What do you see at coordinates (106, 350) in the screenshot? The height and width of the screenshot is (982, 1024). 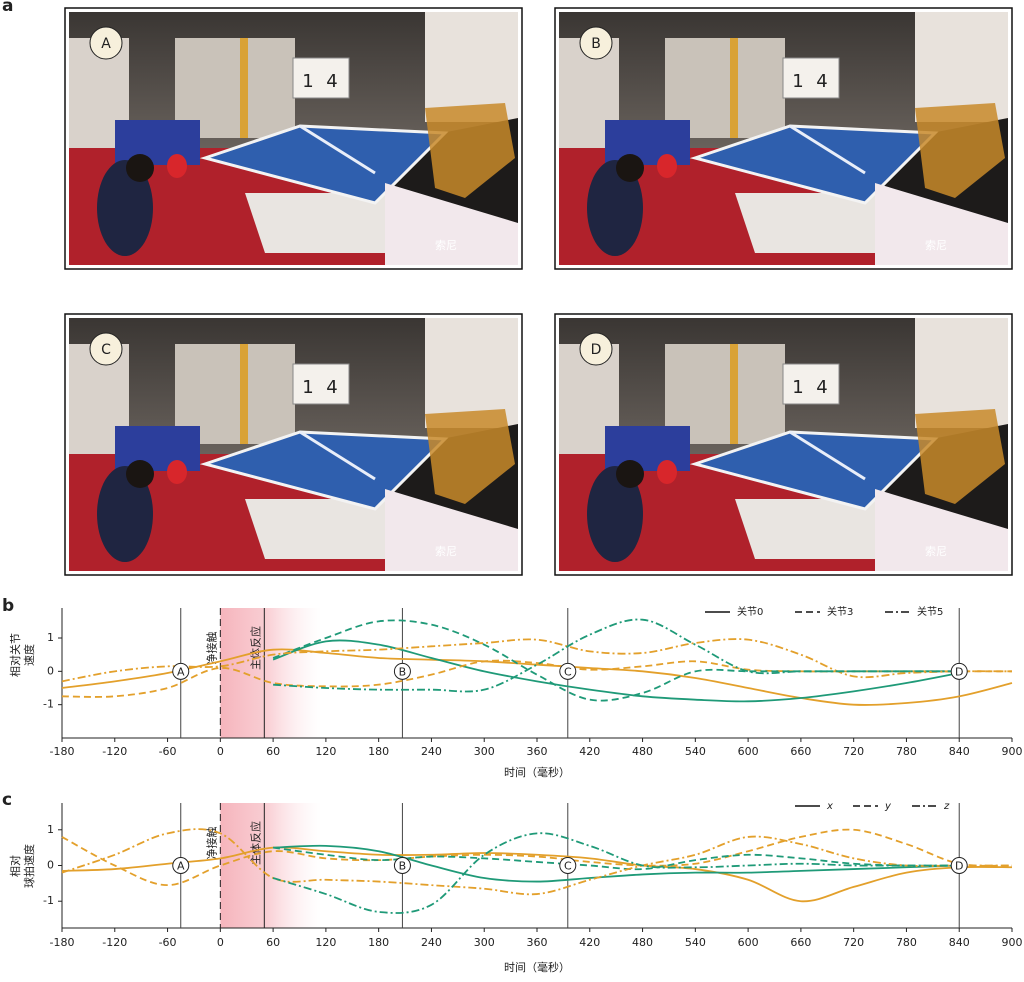 I see `label-letter: C` at bounding box center [106, 350].